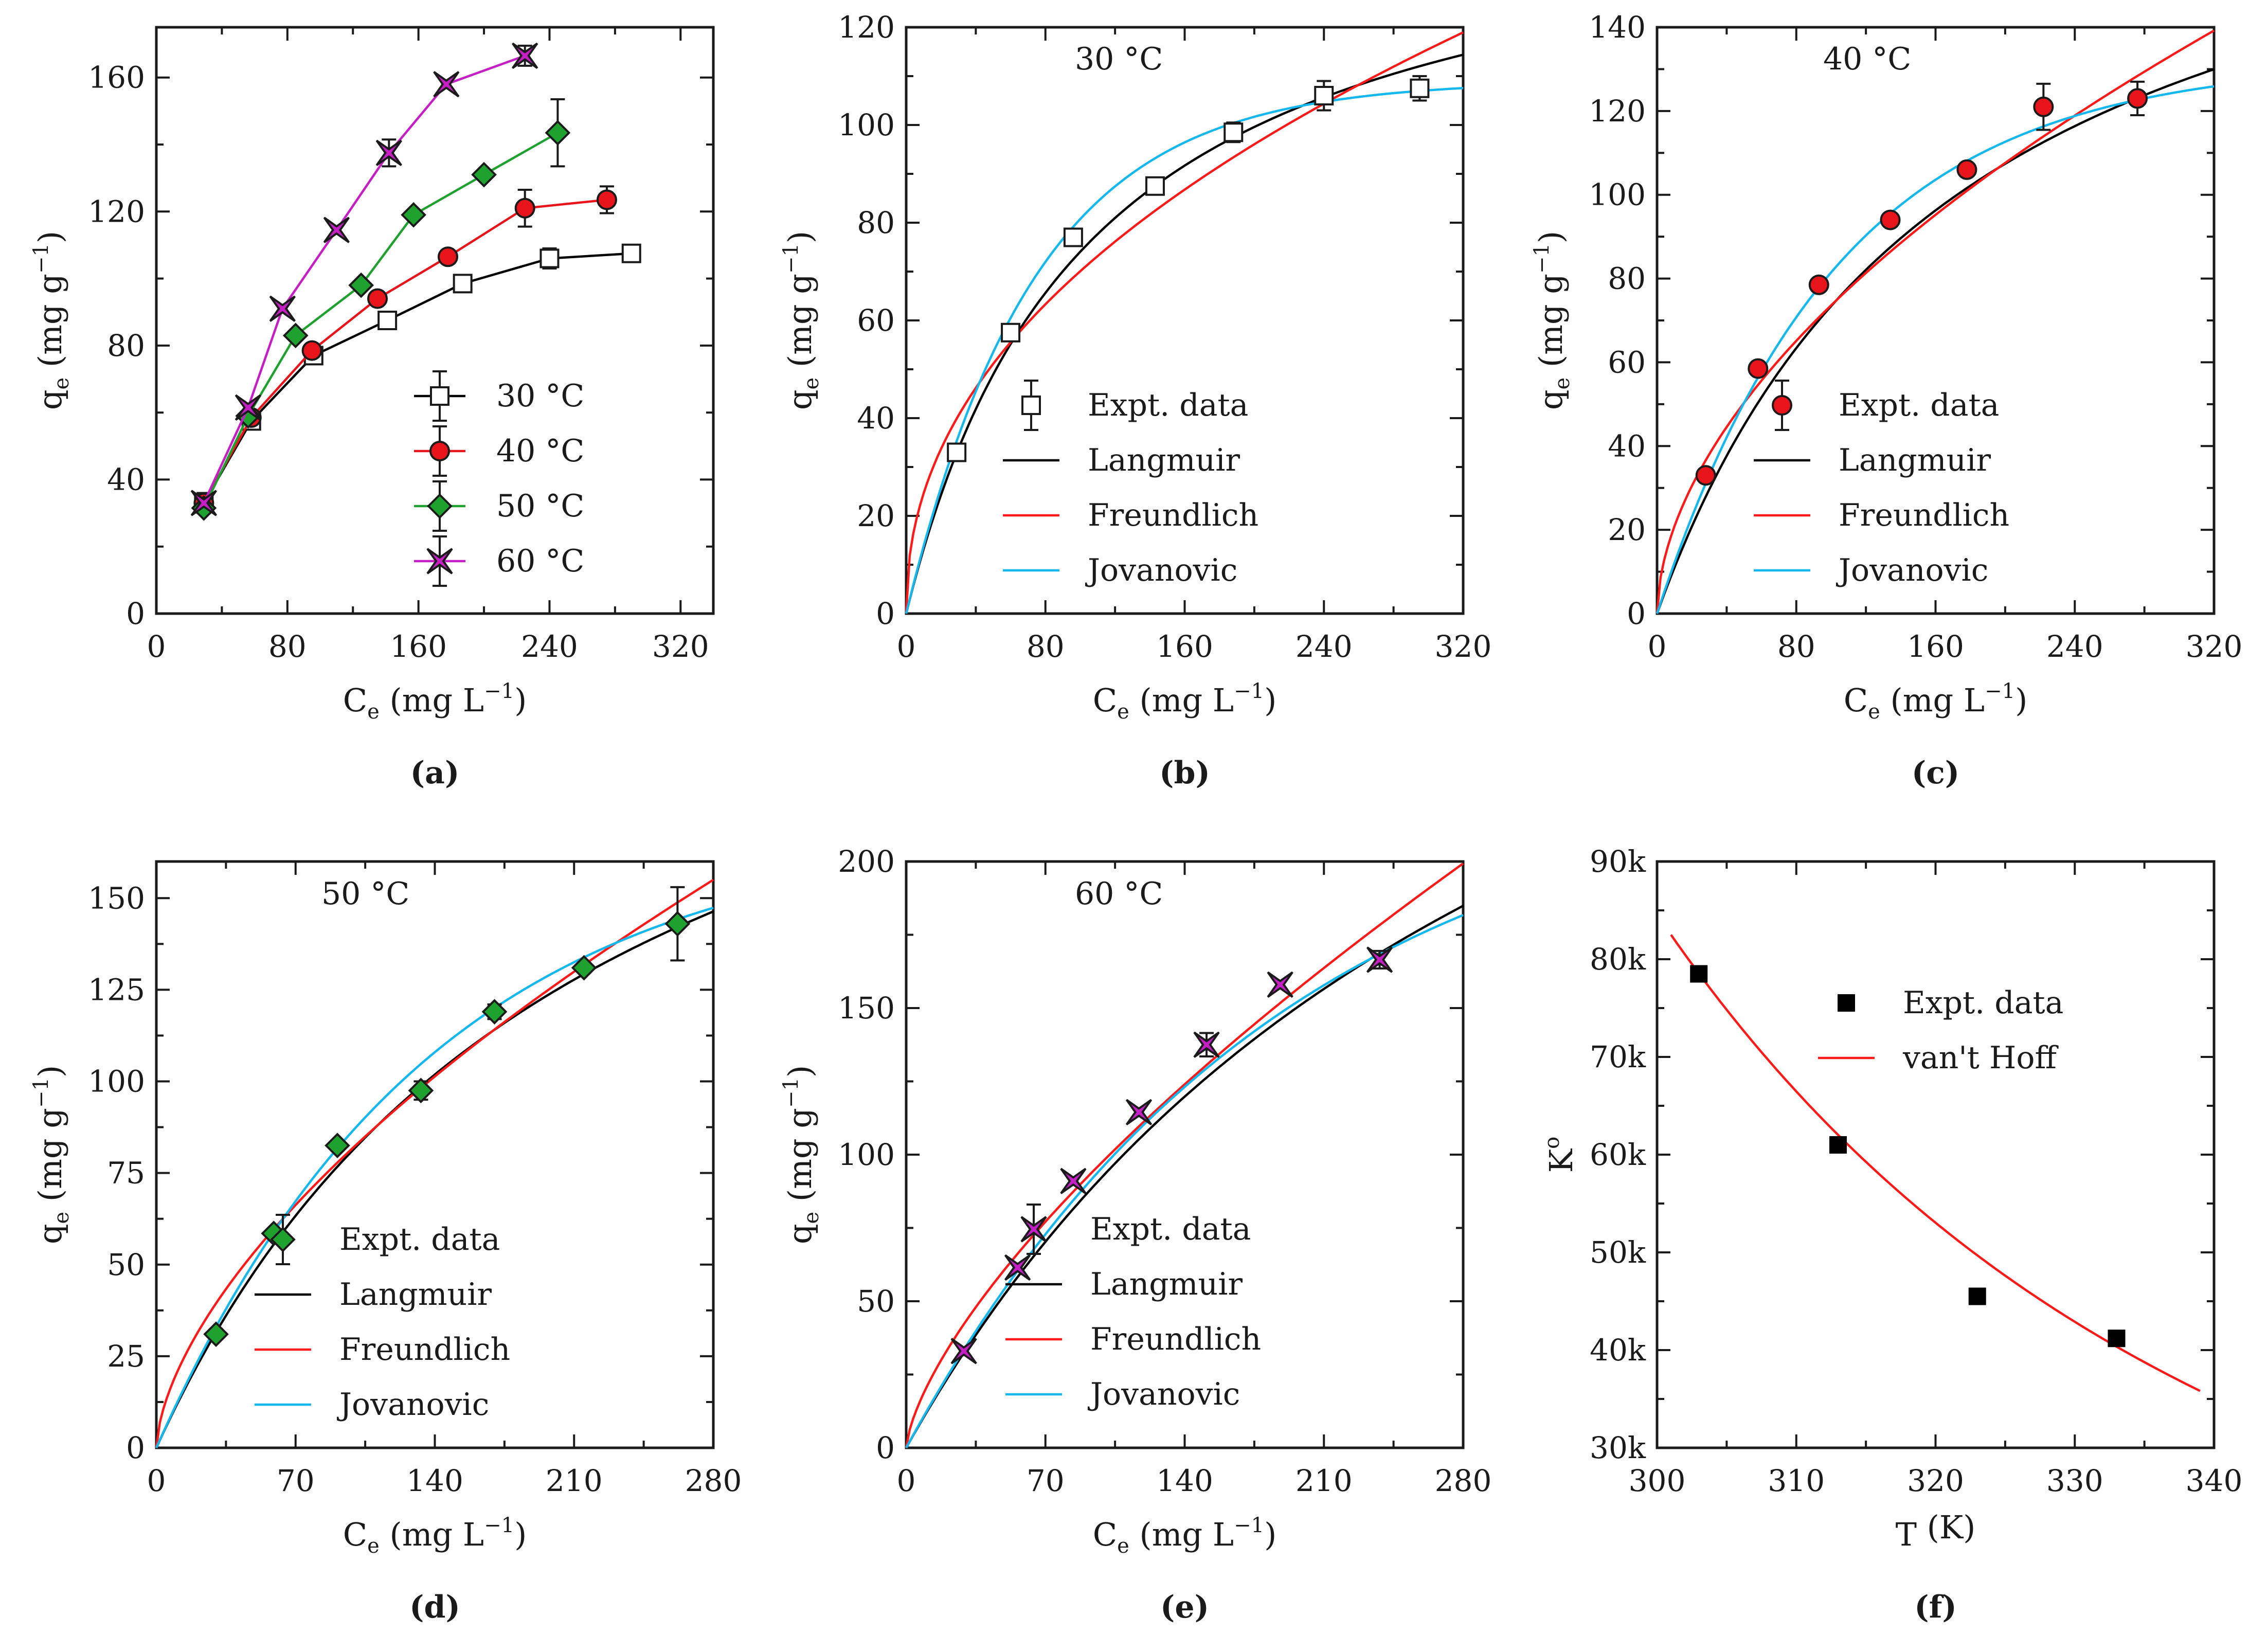 Image resolution: width=2249 pixels, height=1652 pixels. What do you see at coordinates (117, 989) in the screenshot?
I see `y-tick-label: 125` at bounding box center [117, 989].